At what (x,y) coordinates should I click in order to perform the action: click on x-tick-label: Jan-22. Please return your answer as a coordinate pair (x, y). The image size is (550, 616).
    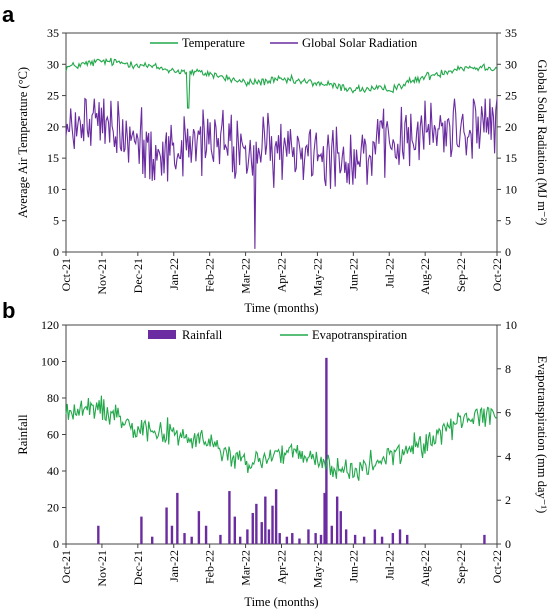
    Looking at the image, I should click on (174, 566).